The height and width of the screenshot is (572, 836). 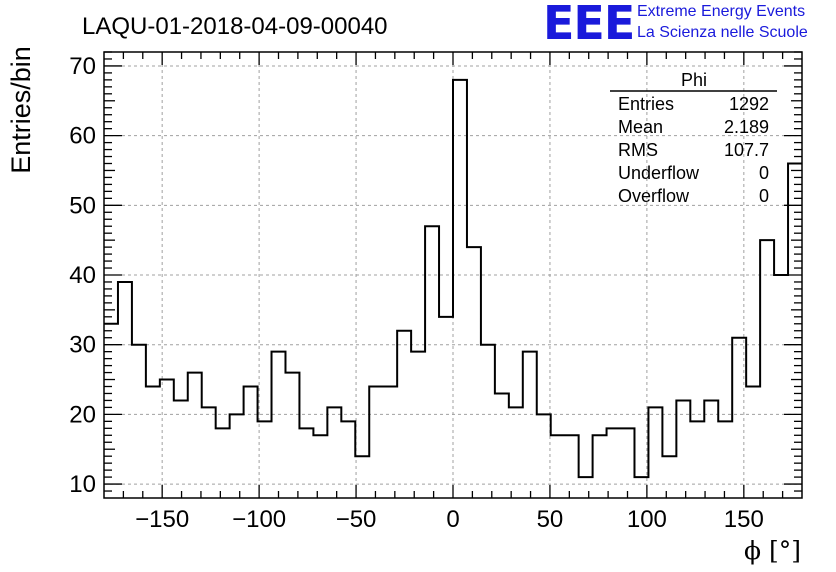 I want to click on stats-label: RMS, so click(x=638, y=150).